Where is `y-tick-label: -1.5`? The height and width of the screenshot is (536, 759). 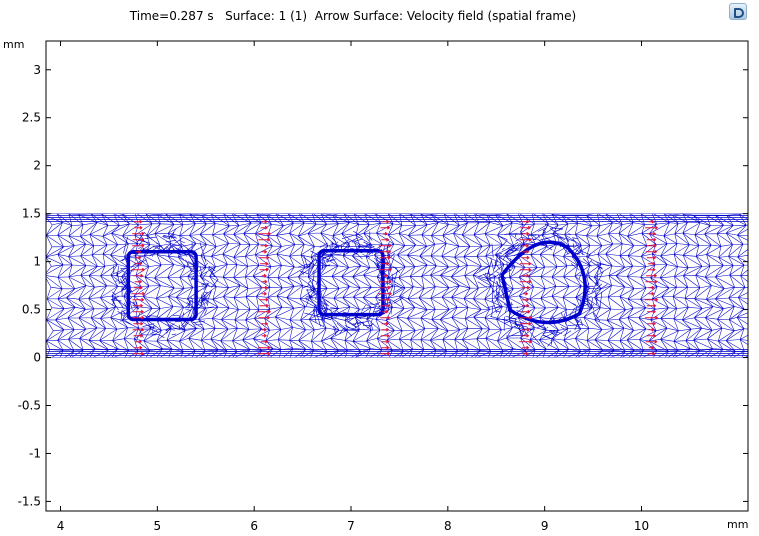
y-tick-label: -1.5 is located at coordinates (29, 501).